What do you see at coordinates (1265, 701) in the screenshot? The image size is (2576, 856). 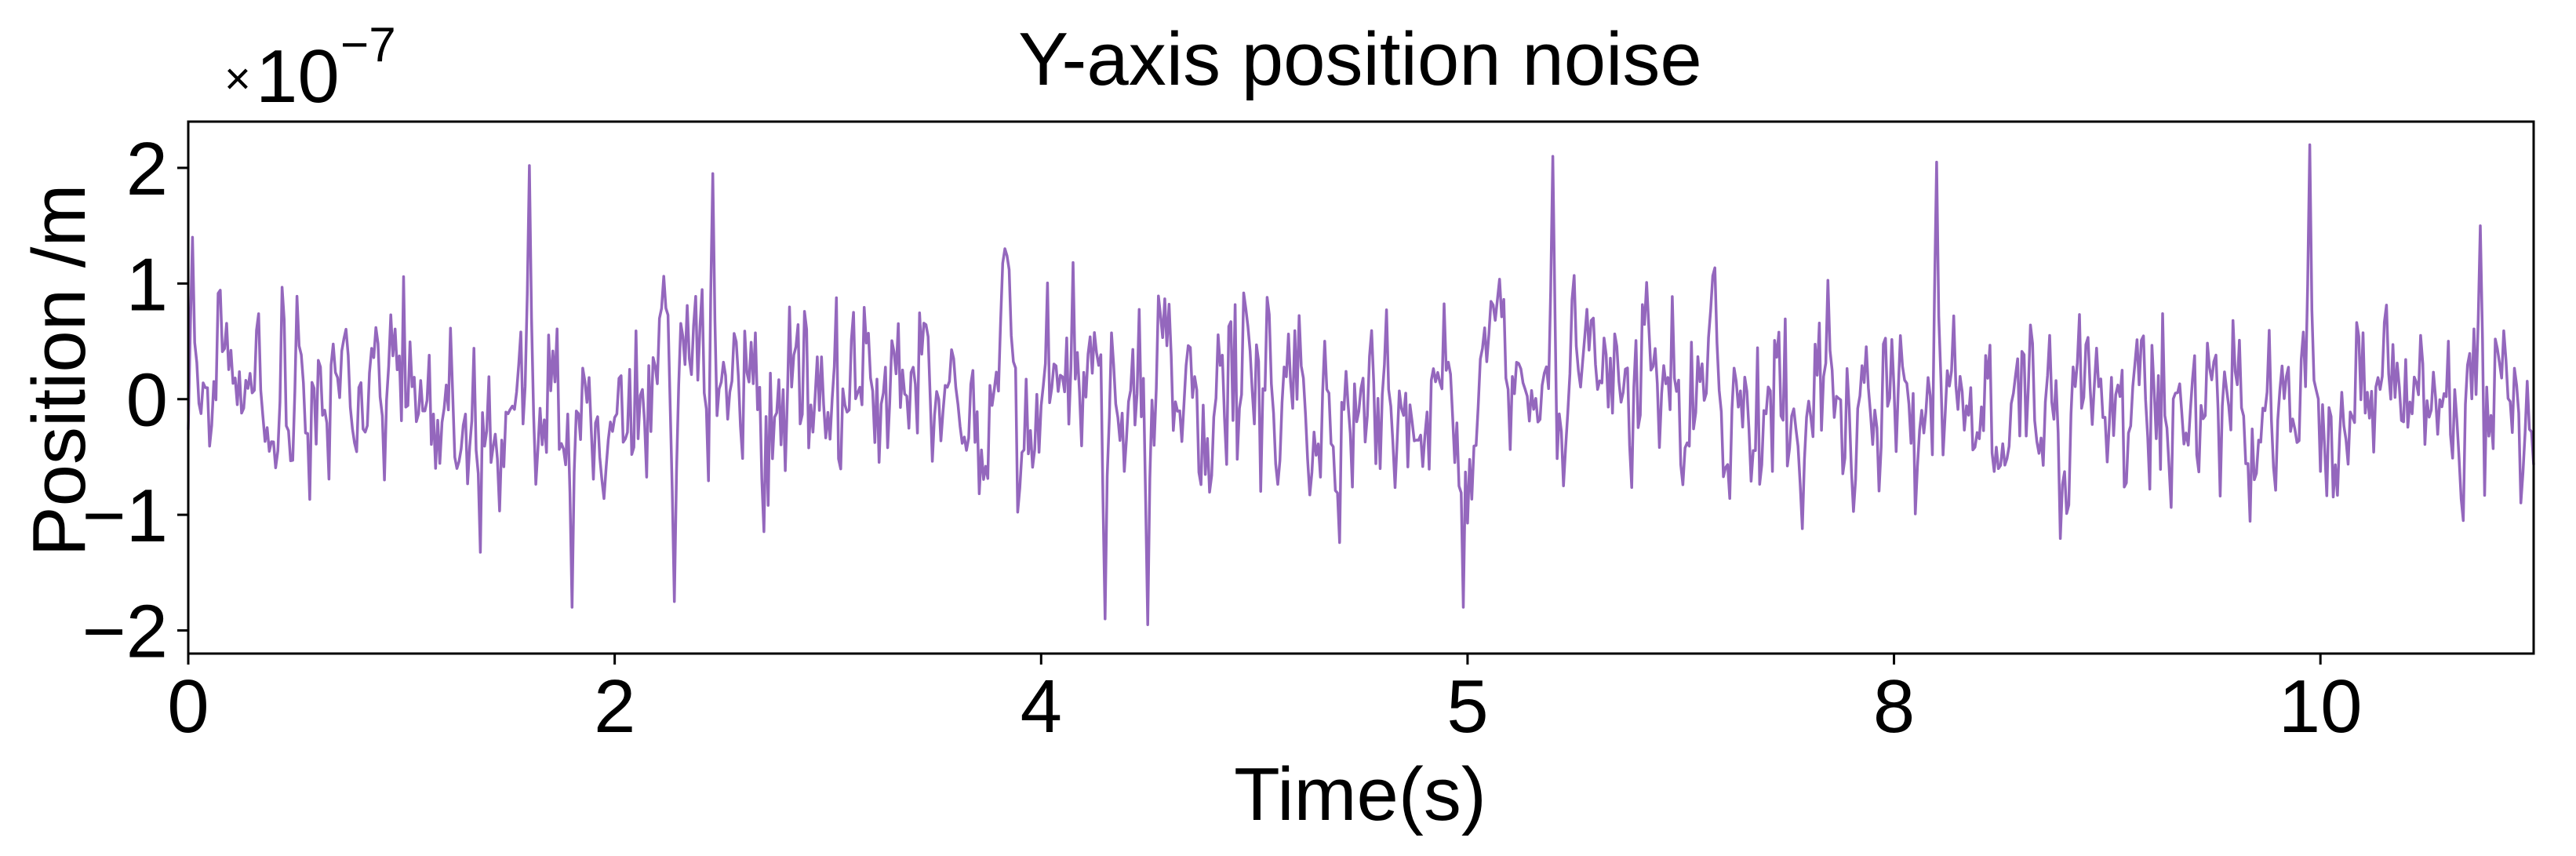 I see `x-axis-ticks: 0 2 4 5 8 10` at bounding box center [1265, 701].